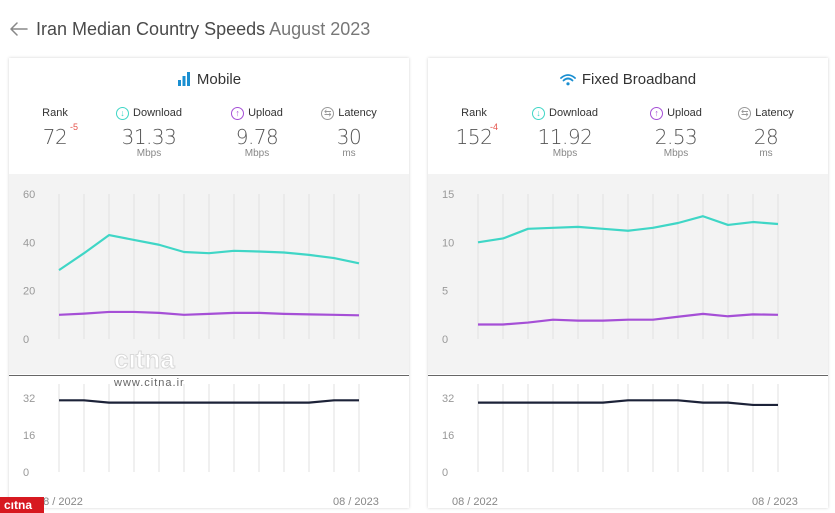 This screenshot has width=835, height=513. I want to click on y-tick-label: 10, so click(448, 243).